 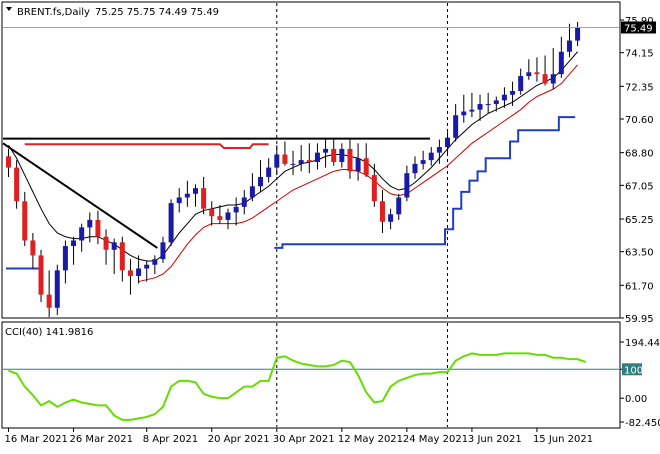 I want to click on price-tick-label: 70.60, so click(x=639, y=120).